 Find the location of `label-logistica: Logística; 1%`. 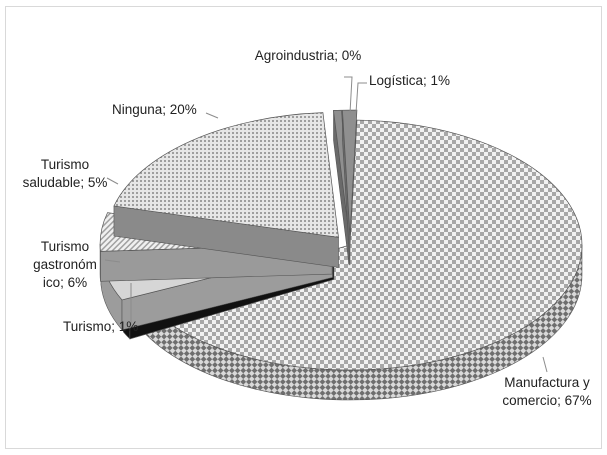

label-logistica: Logística; 1% is located at coordinates (410, 80).